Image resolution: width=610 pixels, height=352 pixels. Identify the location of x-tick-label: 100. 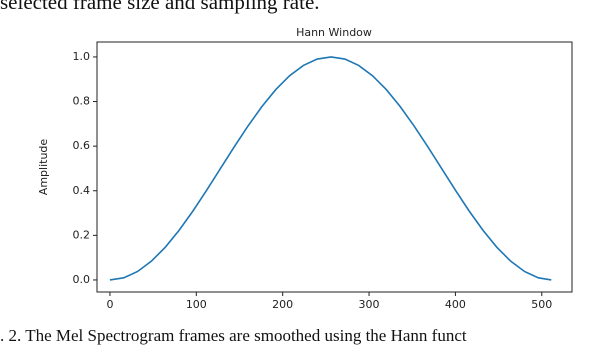
(196, 304).